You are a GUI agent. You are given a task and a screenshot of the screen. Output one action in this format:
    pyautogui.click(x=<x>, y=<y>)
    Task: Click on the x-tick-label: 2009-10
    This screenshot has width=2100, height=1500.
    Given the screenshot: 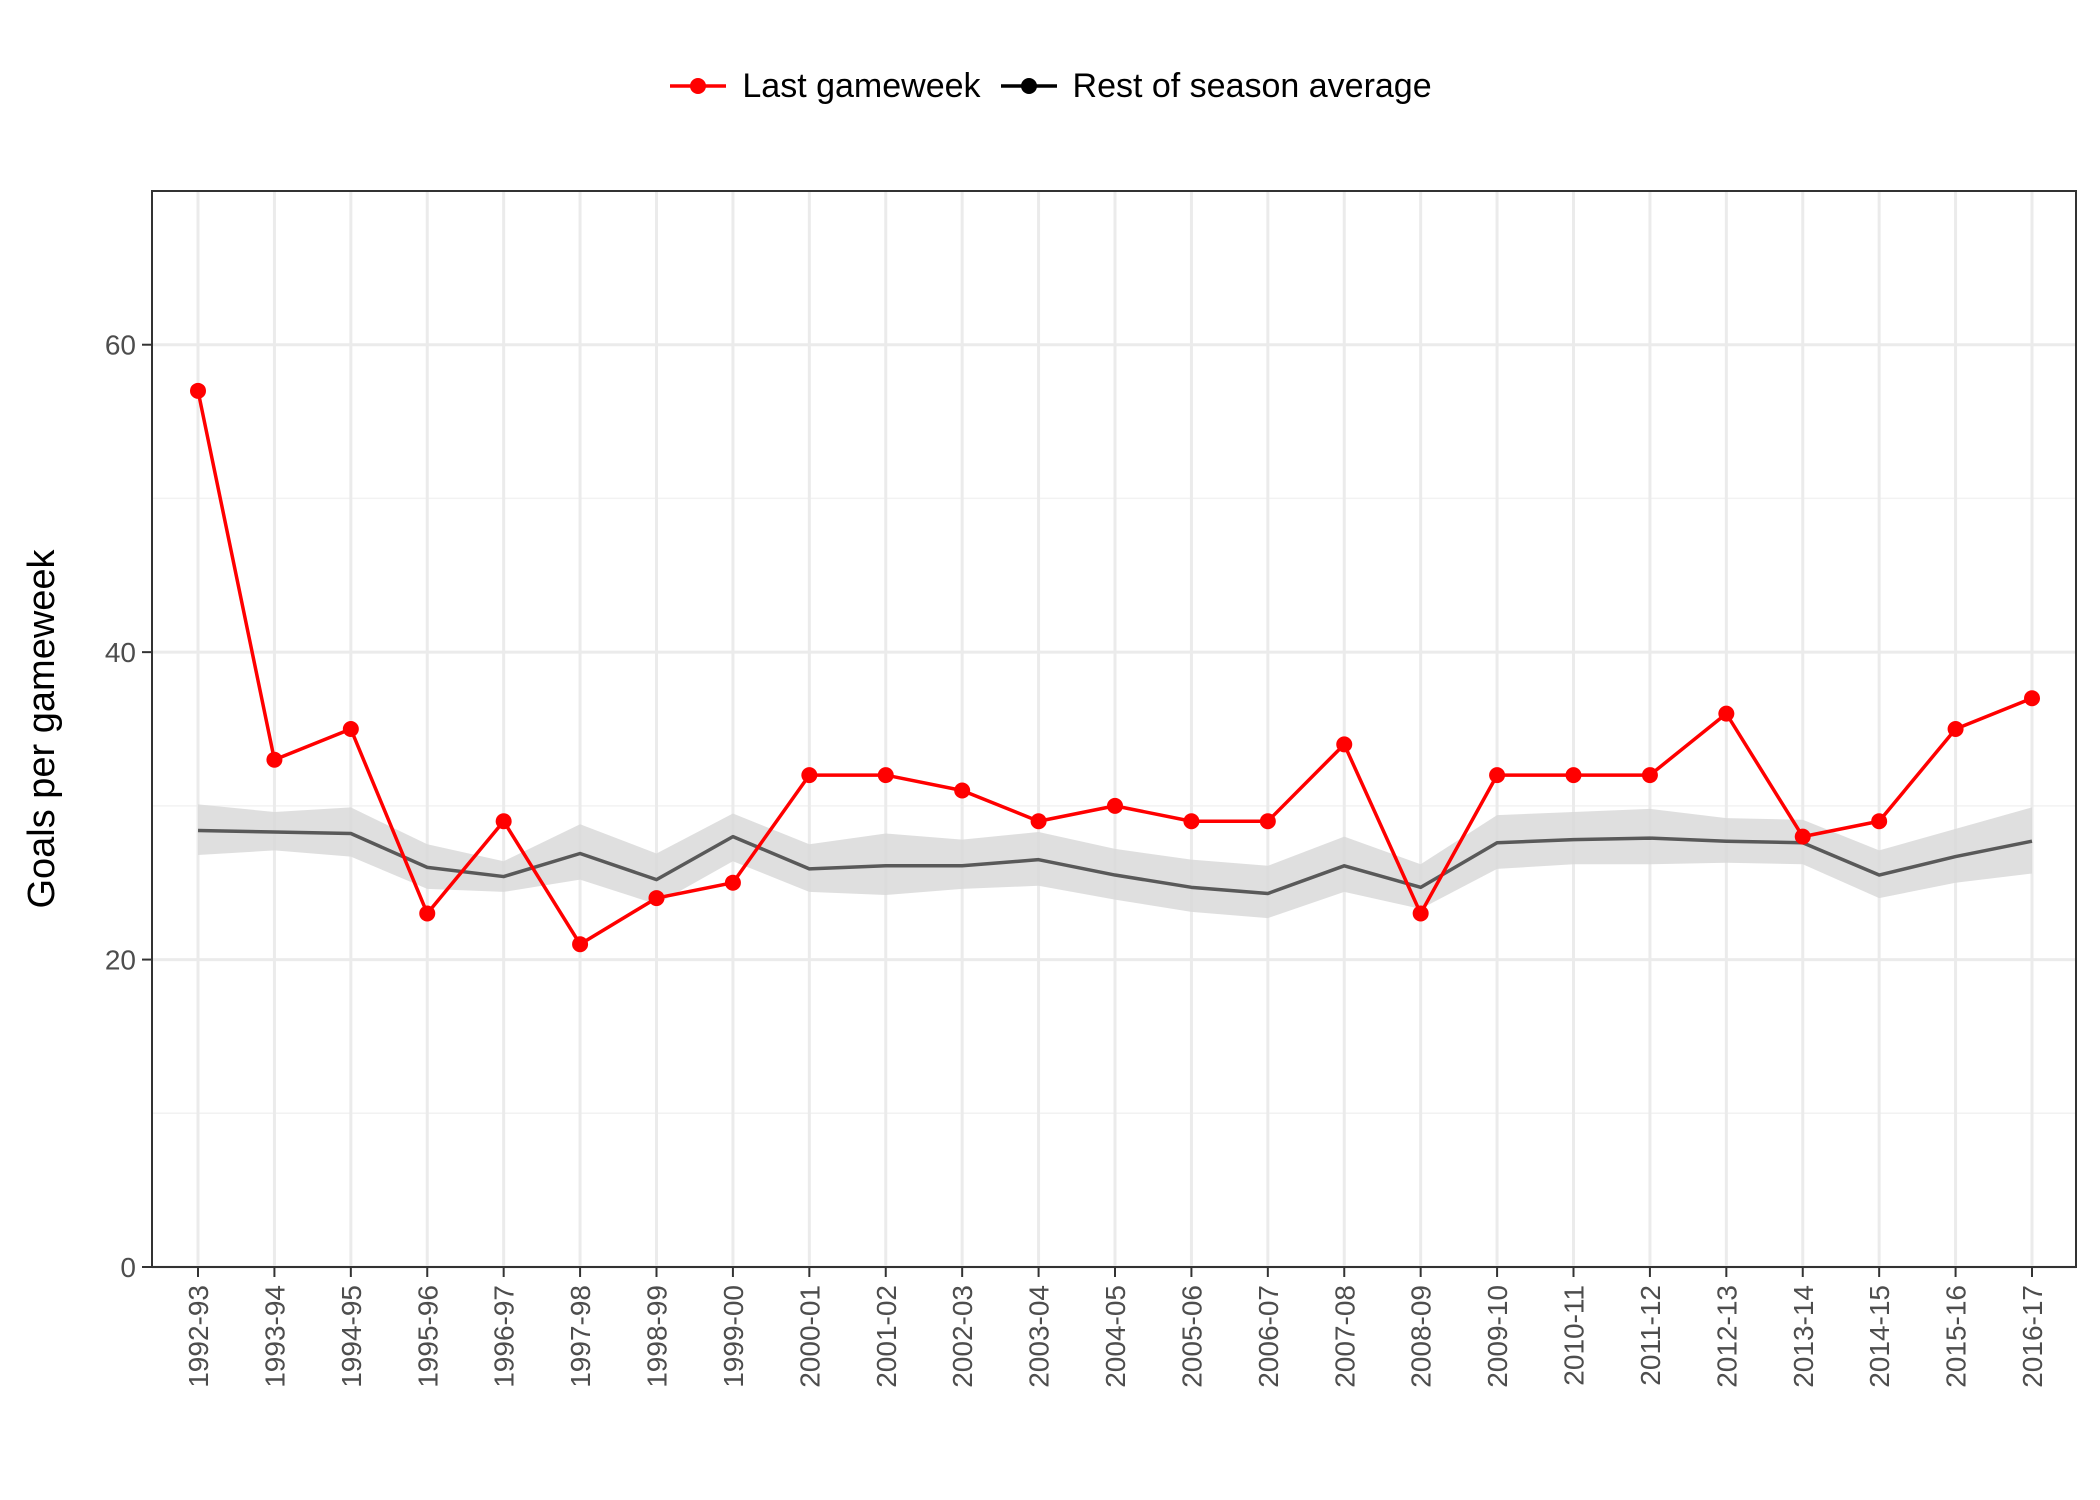 What is the action you would take?
    pyautogui.click(x=1497, y=1336)
    